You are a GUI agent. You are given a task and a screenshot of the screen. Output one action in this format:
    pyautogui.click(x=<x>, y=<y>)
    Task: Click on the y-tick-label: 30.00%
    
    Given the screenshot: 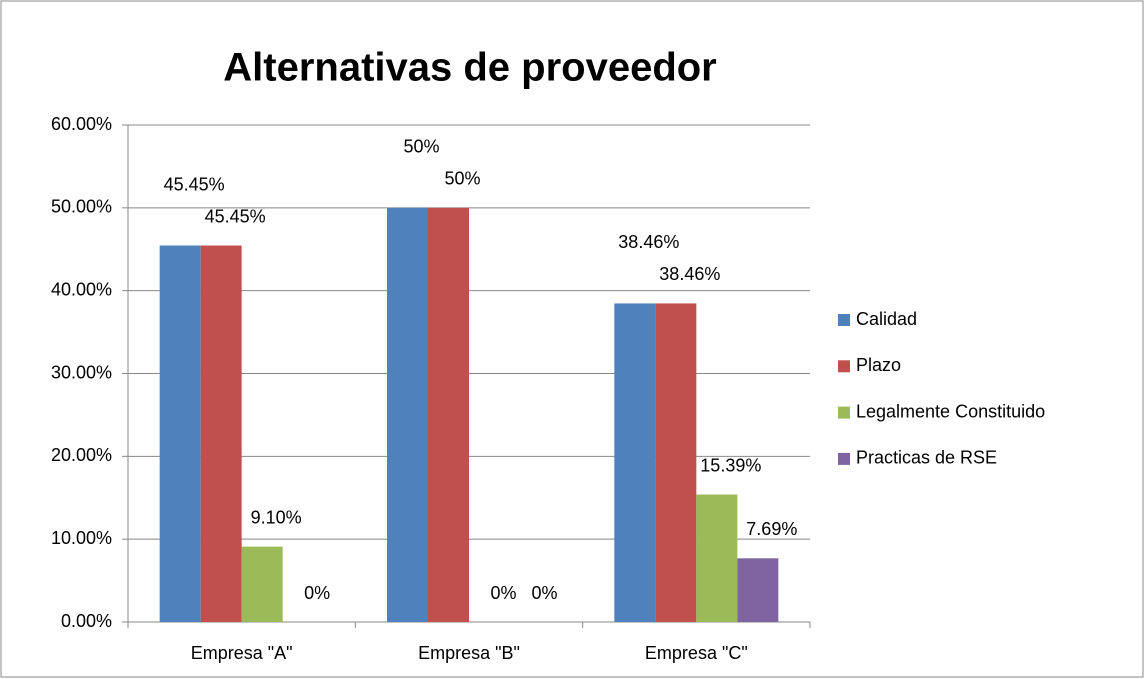 What is the action you would take?
    pyautogui.click(x=81, y=372)
    